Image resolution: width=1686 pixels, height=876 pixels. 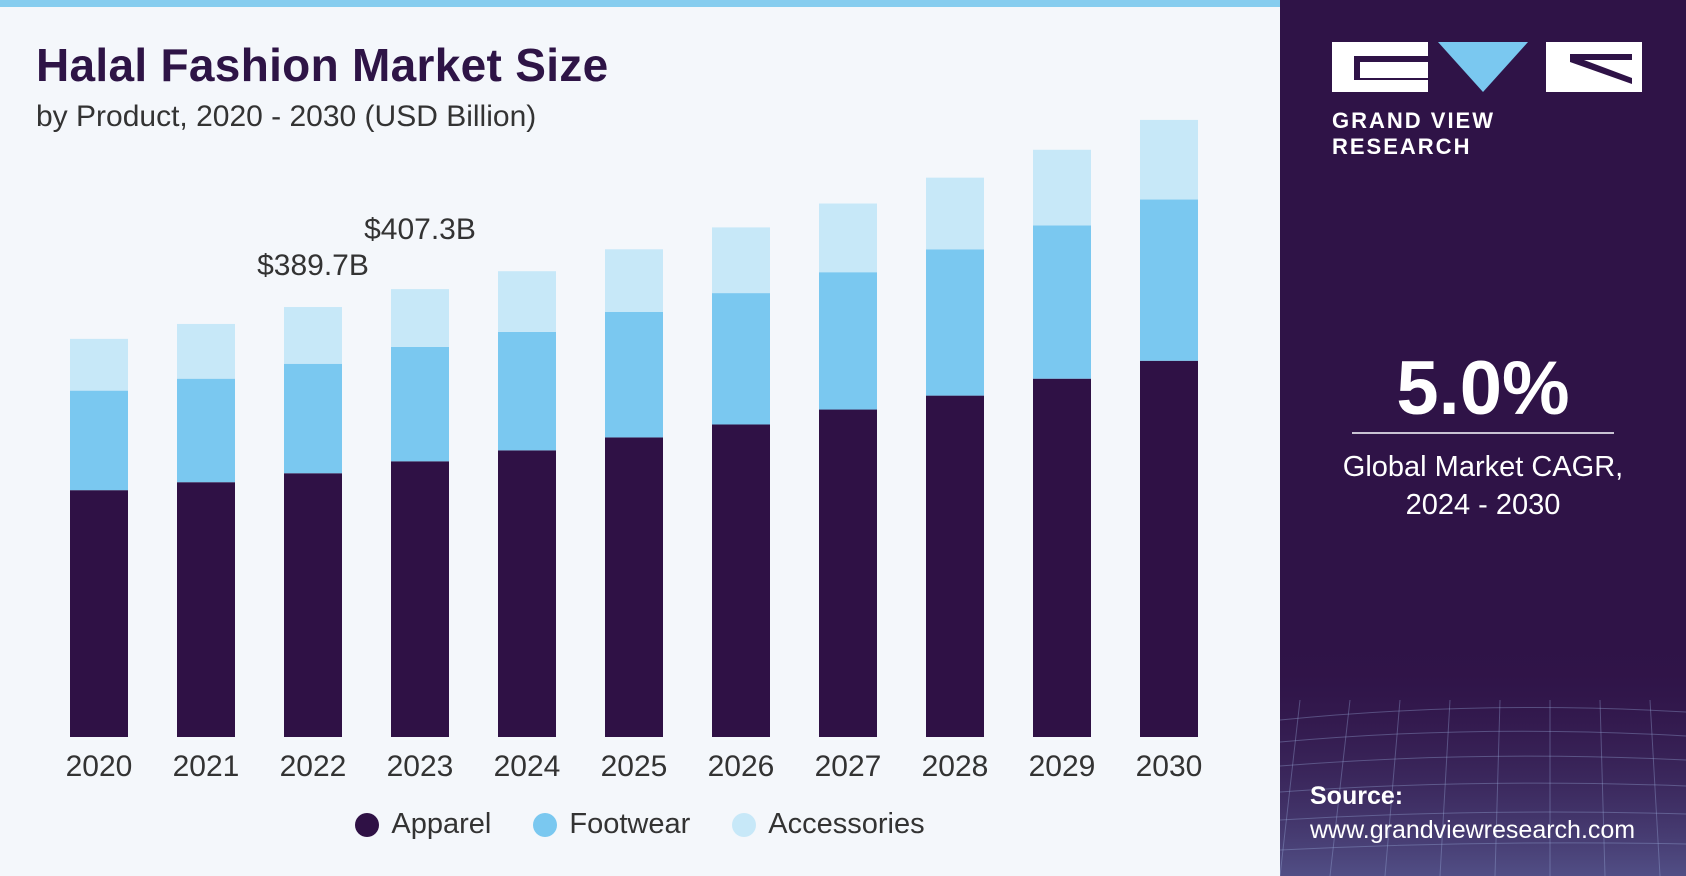 I want to click on x-tick-label-2027: 2027, so click(x=848, y=766).